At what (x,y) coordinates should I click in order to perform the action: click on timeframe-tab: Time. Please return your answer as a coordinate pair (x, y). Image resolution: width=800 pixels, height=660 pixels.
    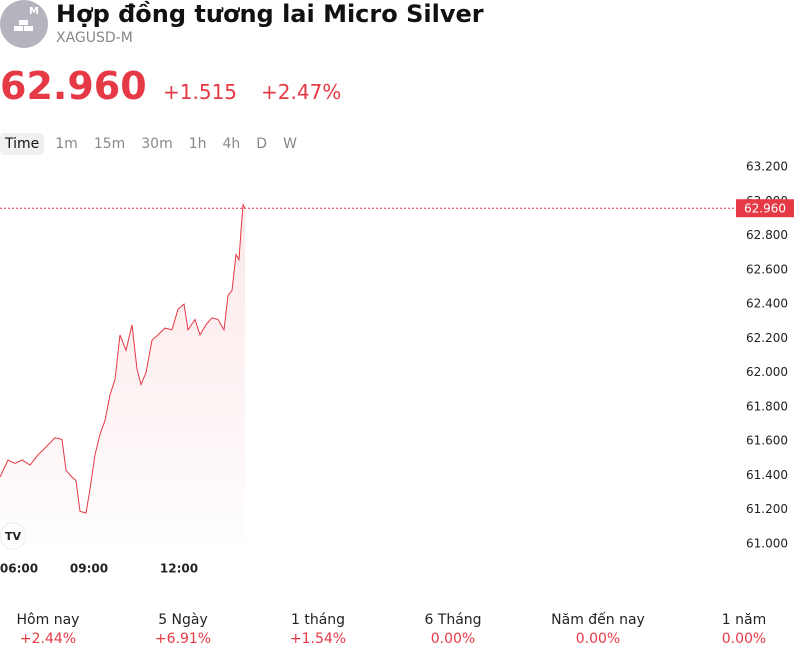
    Looking at the image, I should click on (22, 144).